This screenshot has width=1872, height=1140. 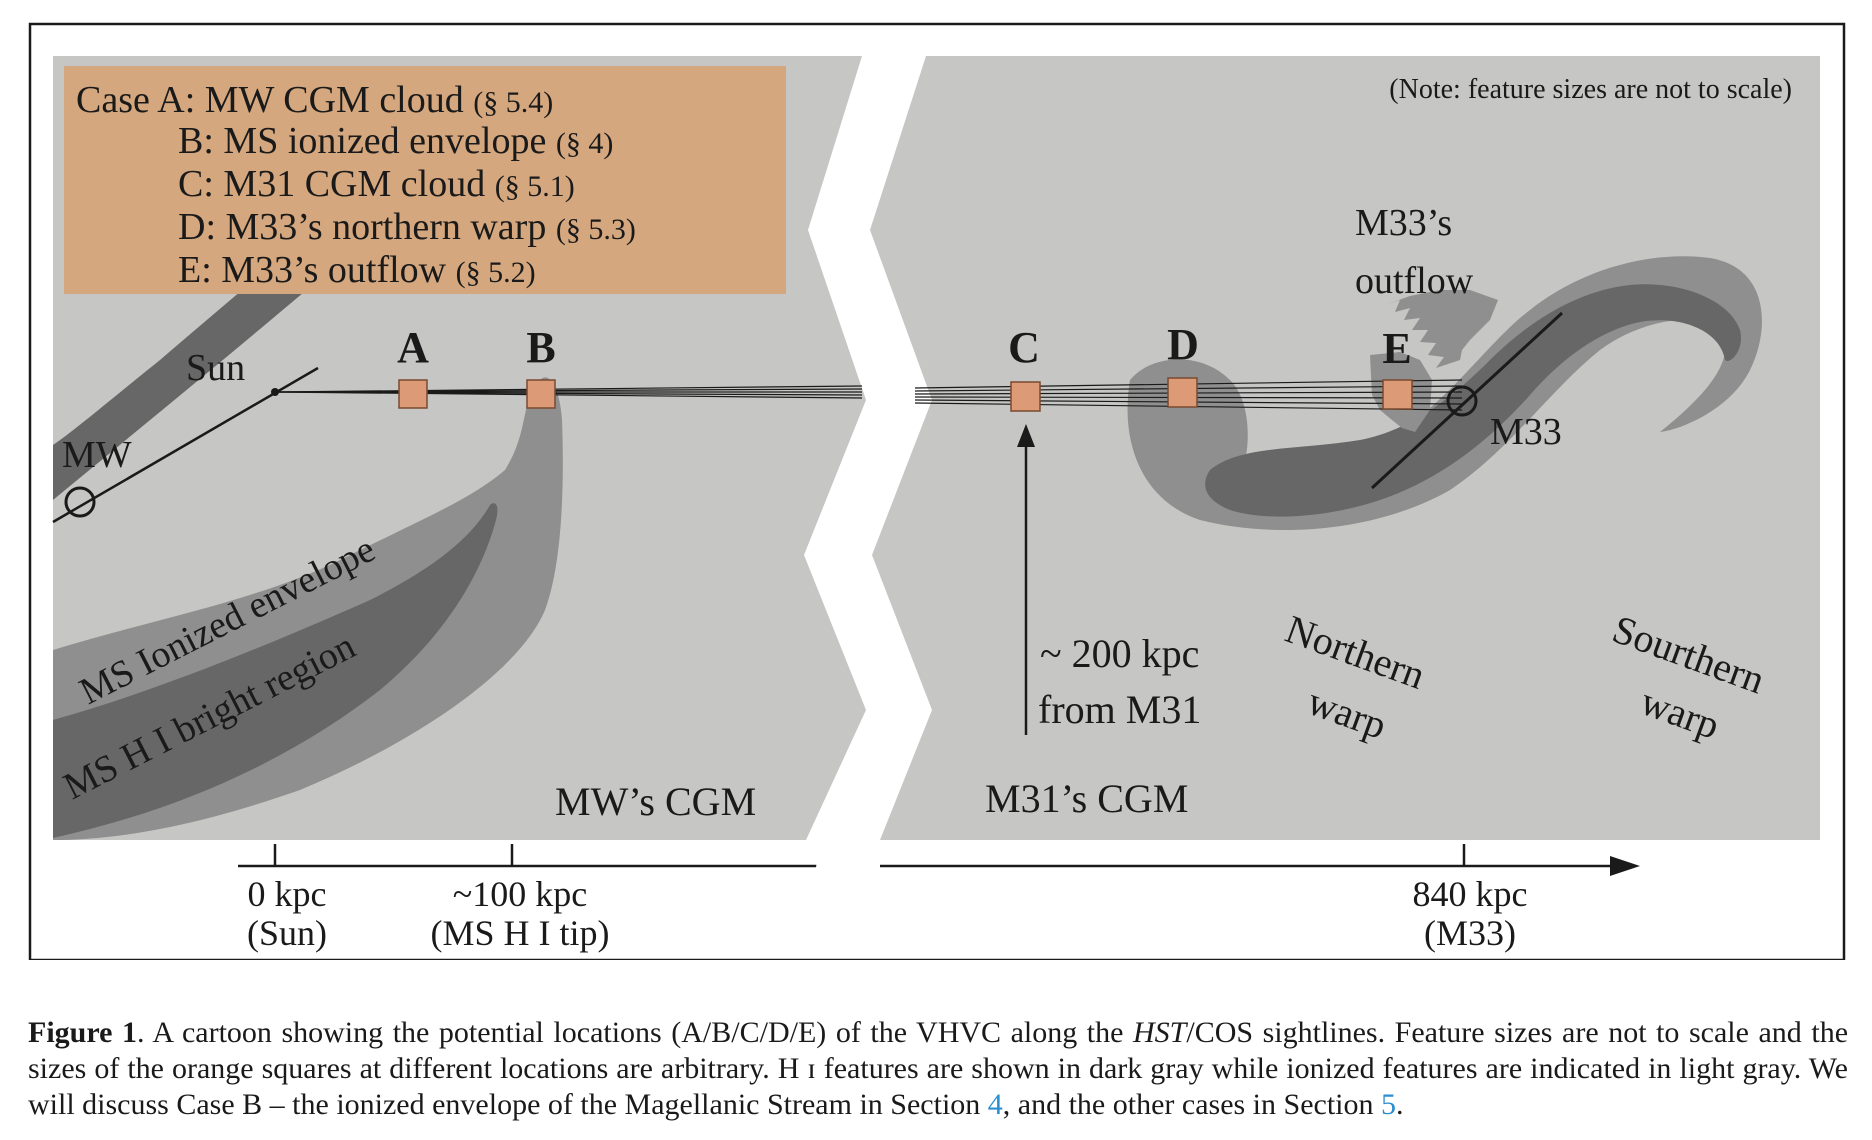 I want to click on sightlines-left, so click(x=568, y=392).